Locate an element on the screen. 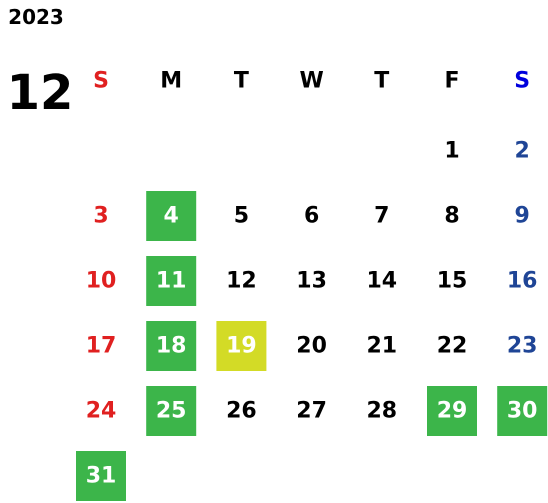 This screenshot has width=548, height=503. day: 7 is located at coordinates (381, 216).